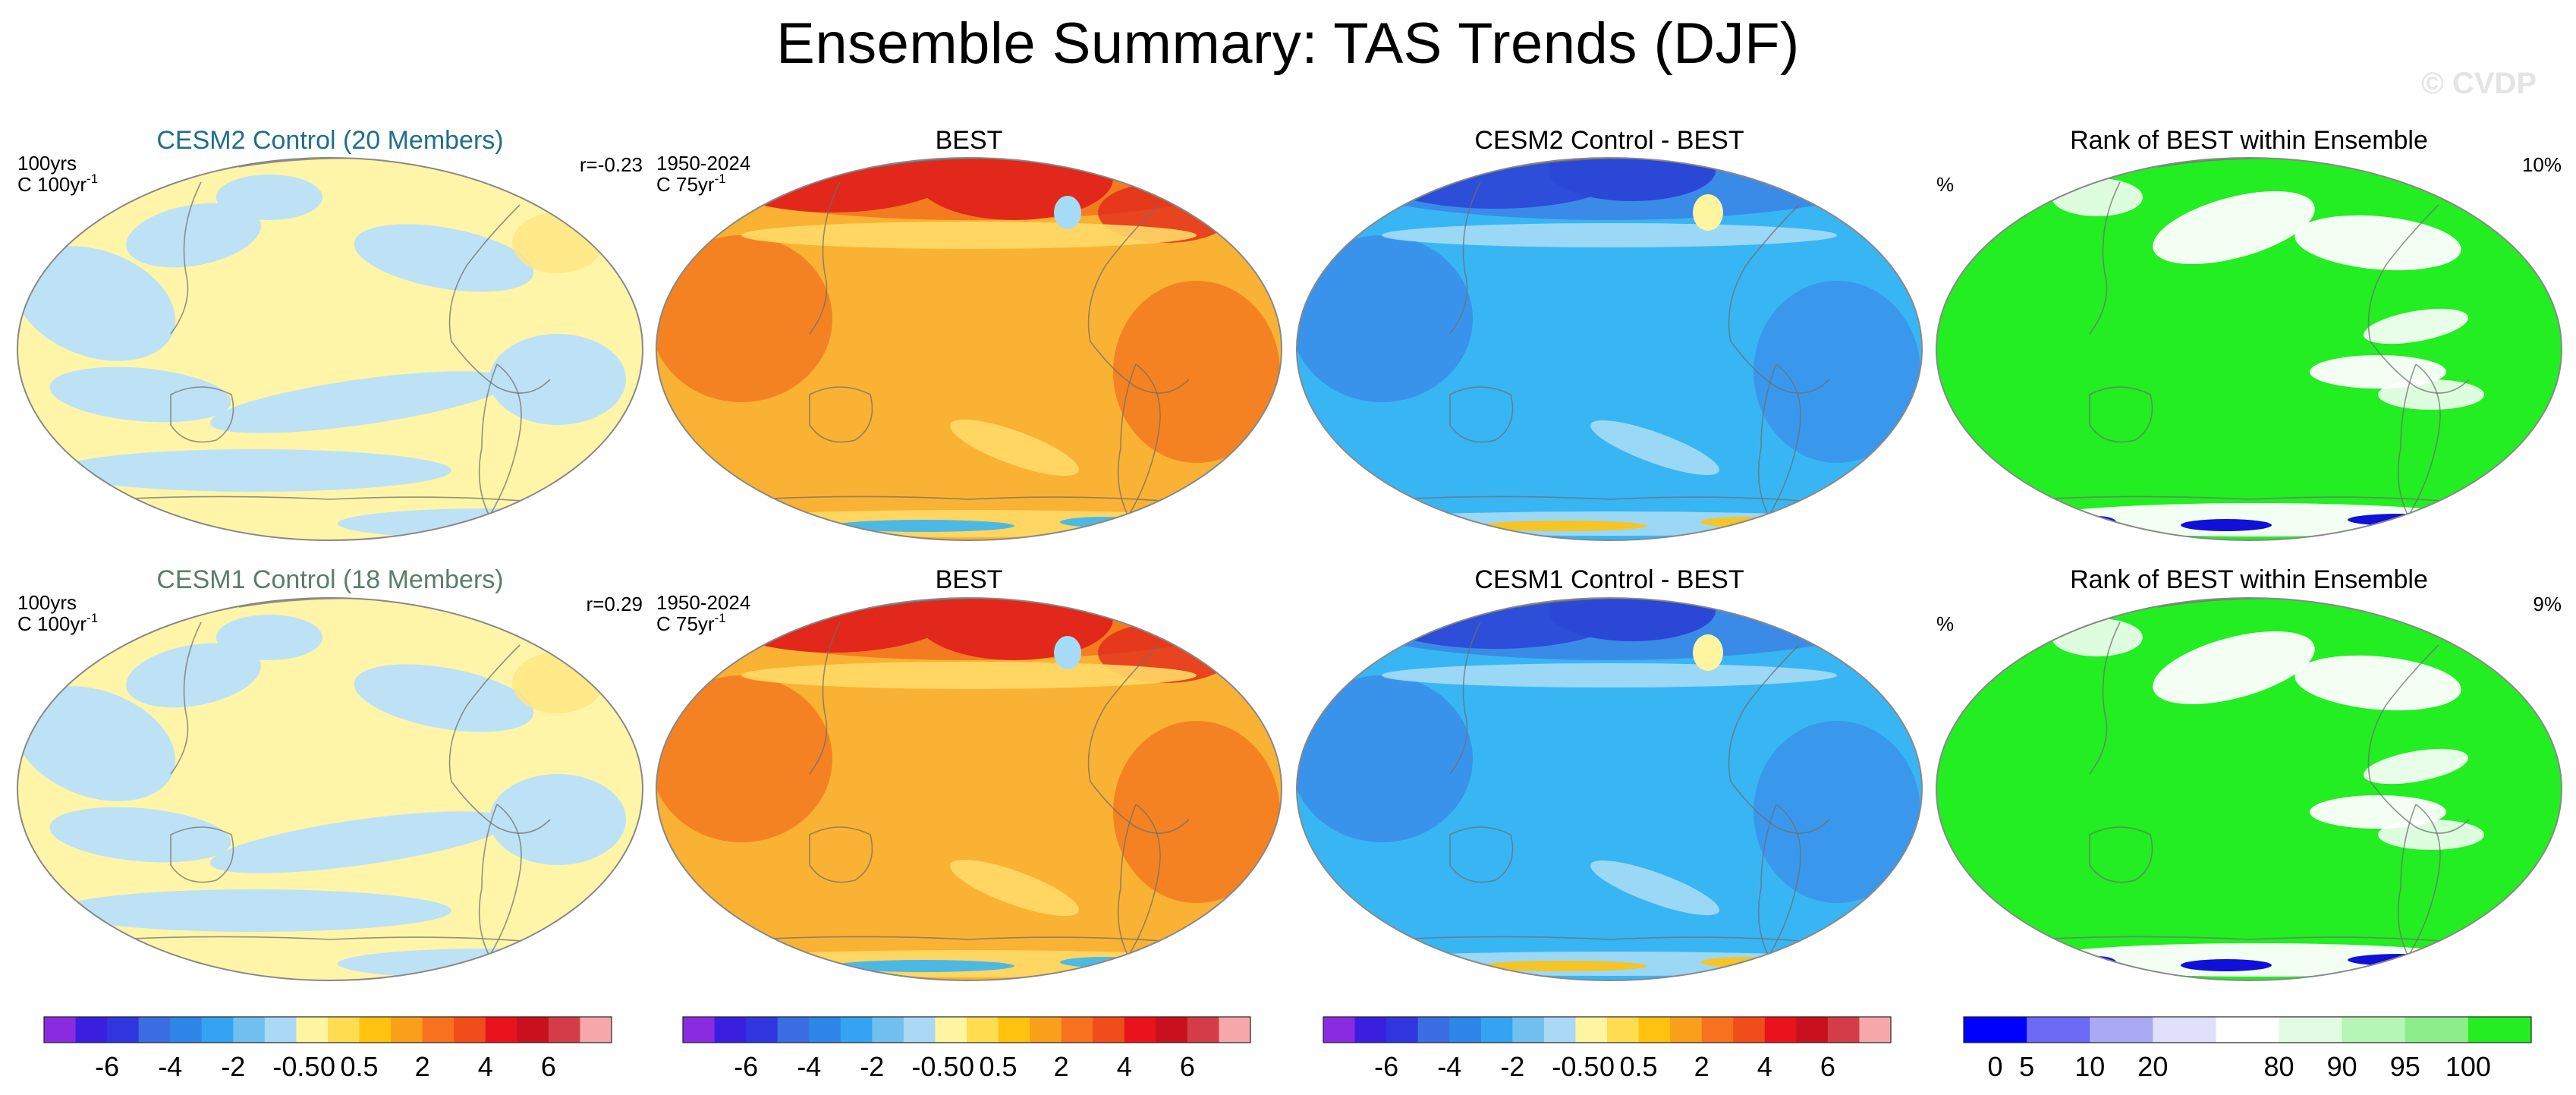  Describe the element at coordinates (2152, 1066) in the screenshot. I see `colorbar-tick-label: 20` at that location.